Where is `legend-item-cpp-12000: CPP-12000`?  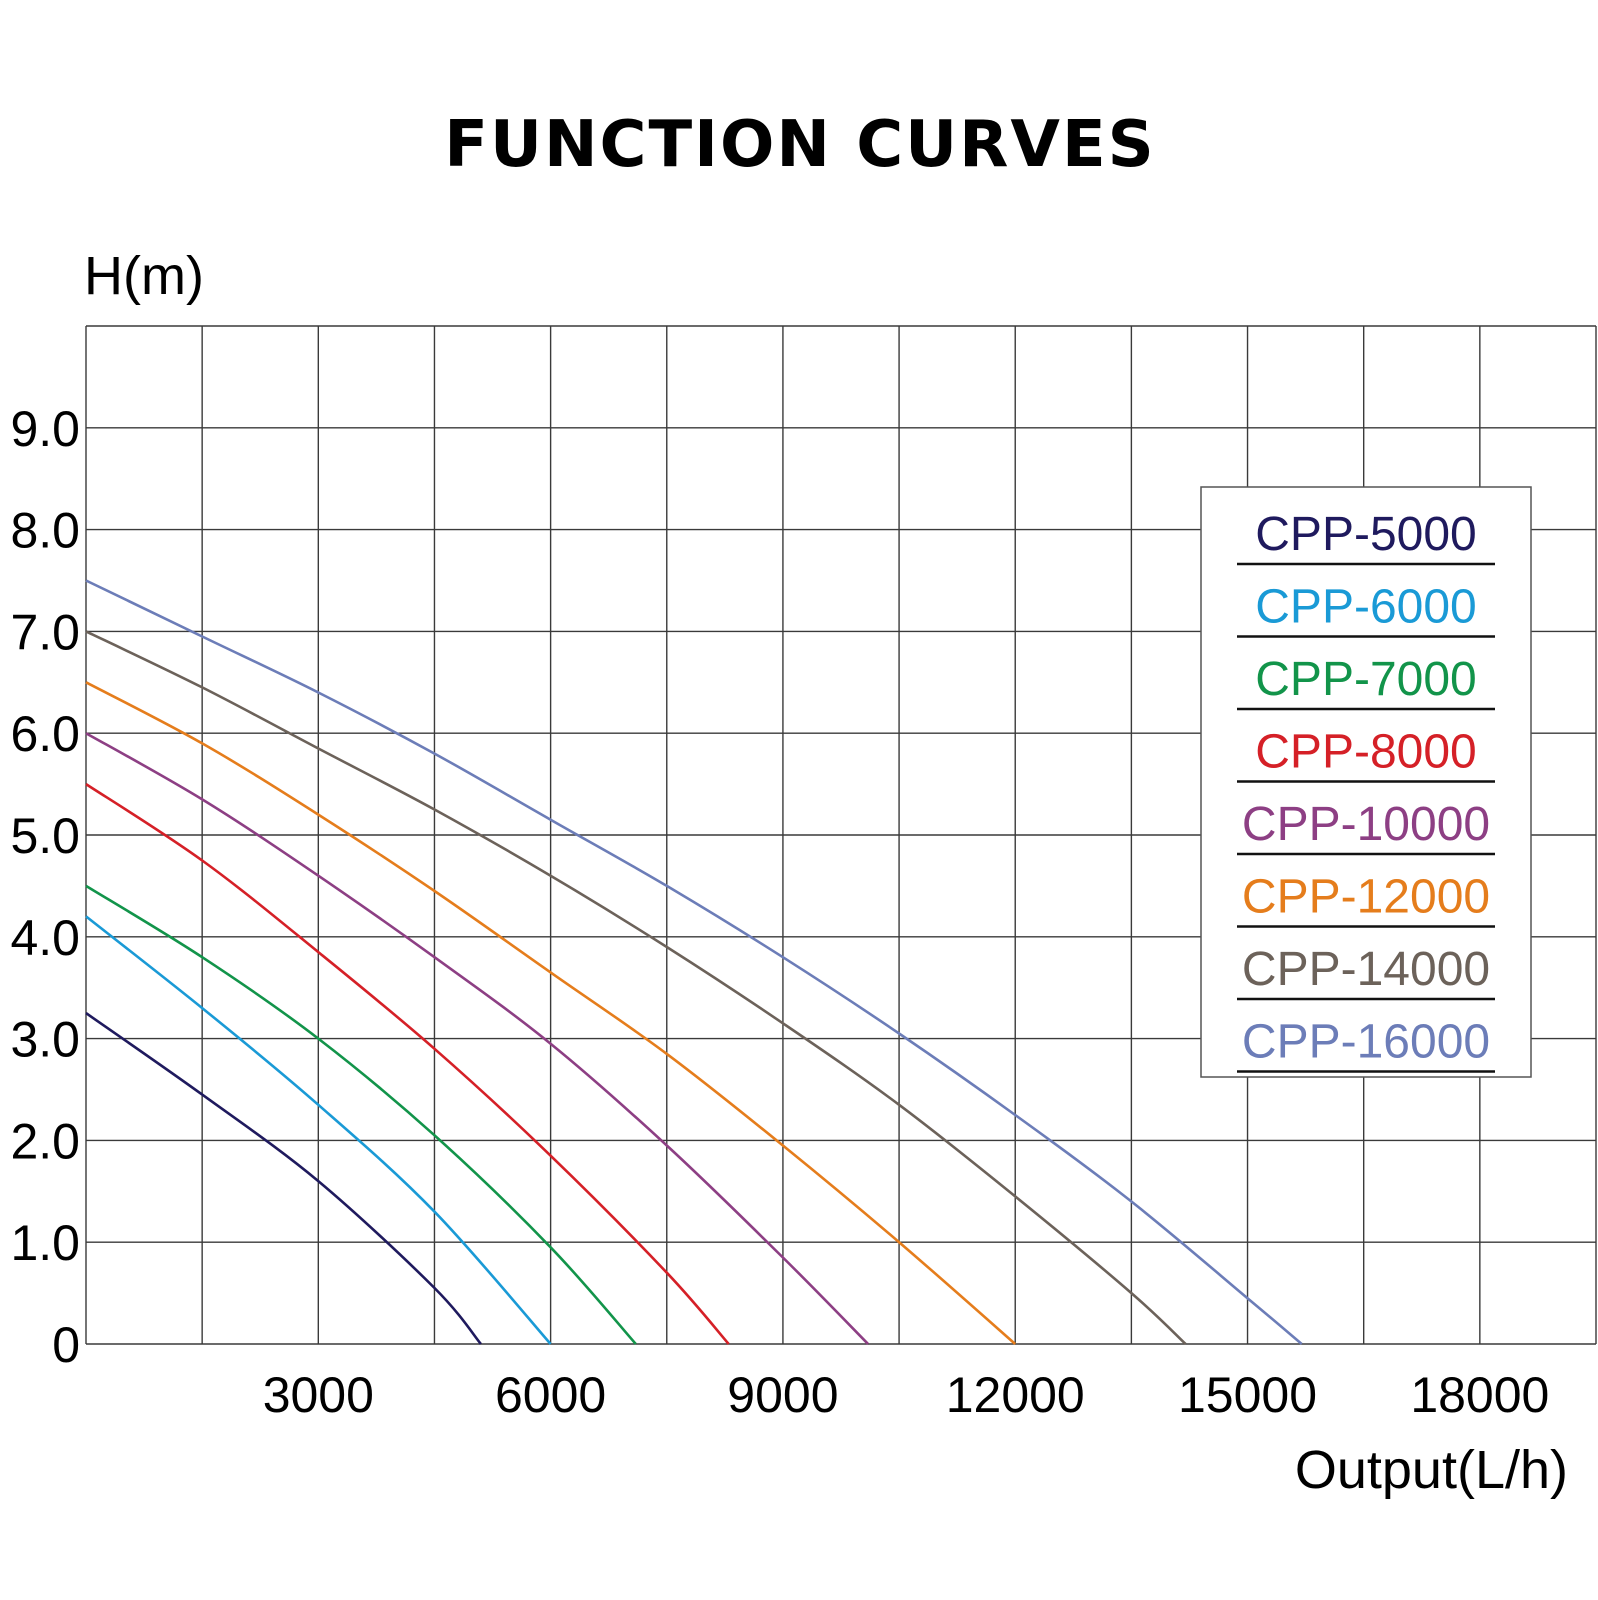
legend-item-cpp-12000: CPP-12000 is located at coordinates (1366, 897).